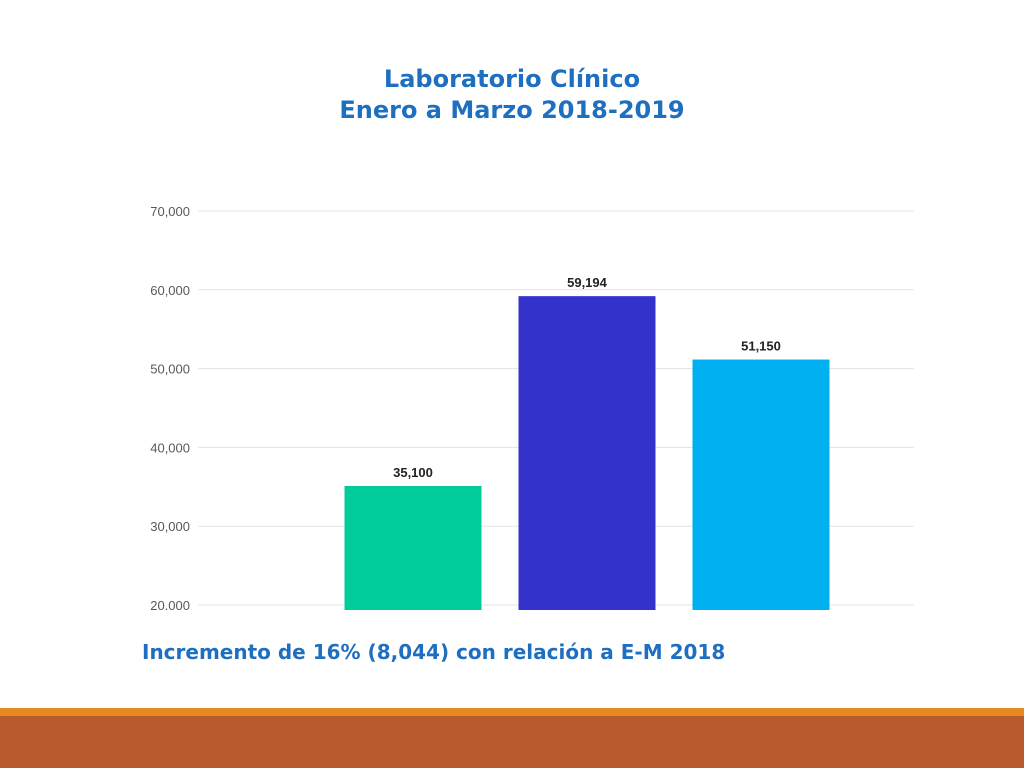 This screenshot has width=1024, height=768. Describe the element at coordinates (170, 447) in the screenshot. I see `y-tick-label: 40,000` at that location.